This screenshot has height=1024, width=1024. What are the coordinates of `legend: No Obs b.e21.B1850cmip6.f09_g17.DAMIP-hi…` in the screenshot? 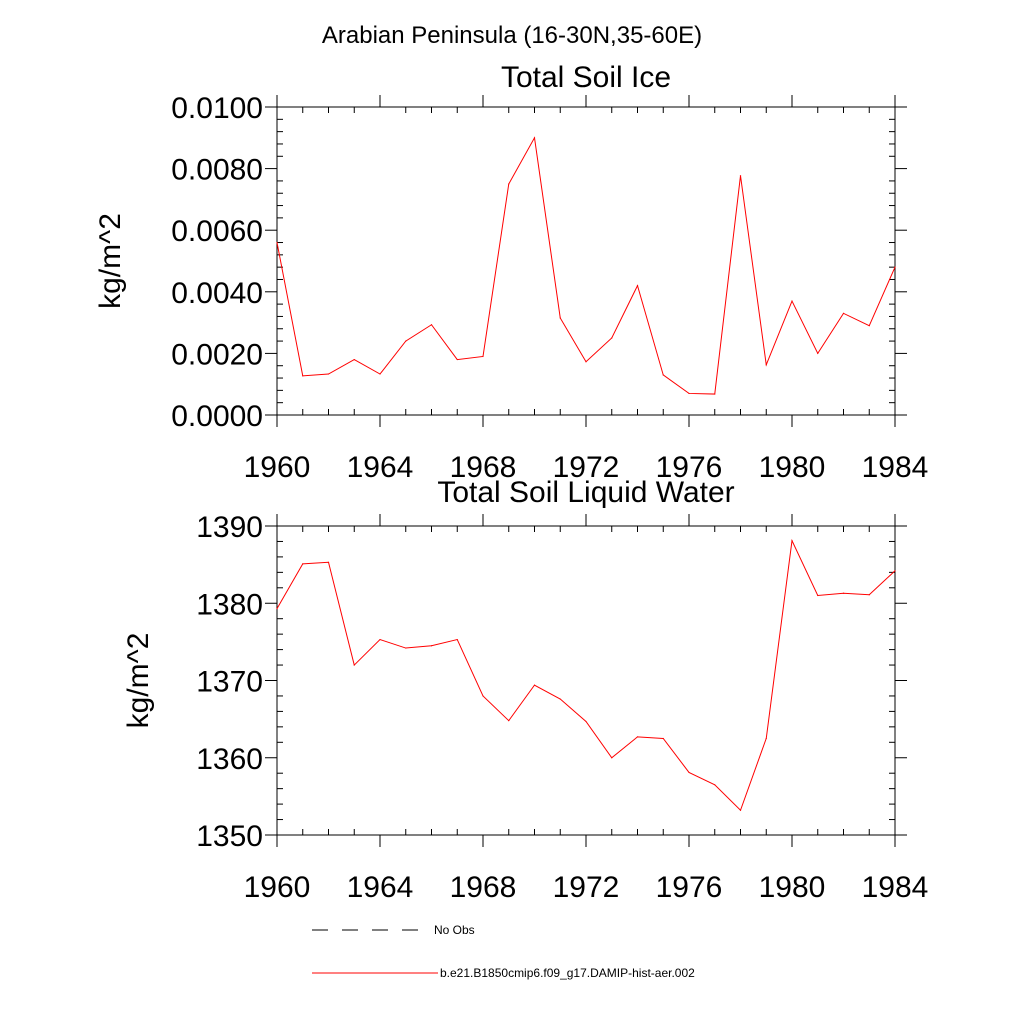 It's located at (503, 951).